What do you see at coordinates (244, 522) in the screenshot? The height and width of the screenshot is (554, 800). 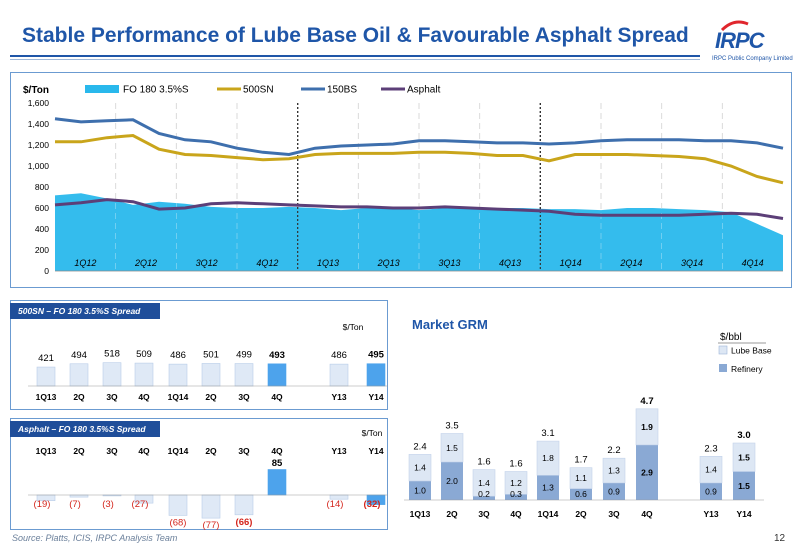 I see `bar-value-label: (66)` at bounding box center [244, 522].